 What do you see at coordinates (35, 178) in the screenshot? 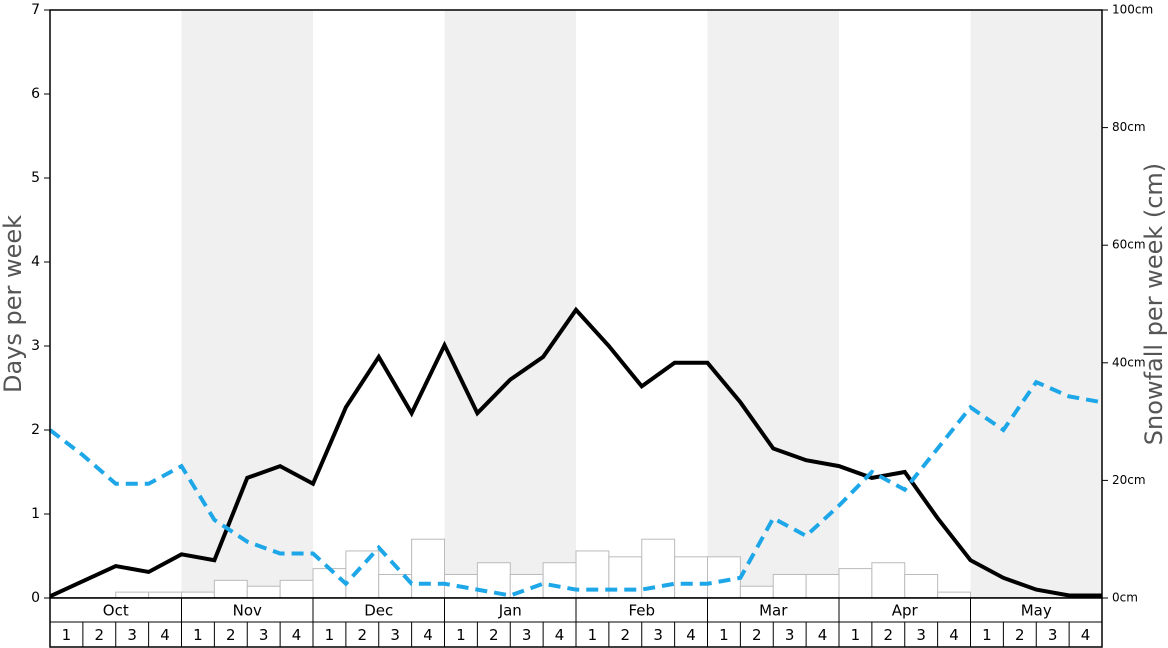
I see `y-tick-label: 5` at bounding box center [35, 178].